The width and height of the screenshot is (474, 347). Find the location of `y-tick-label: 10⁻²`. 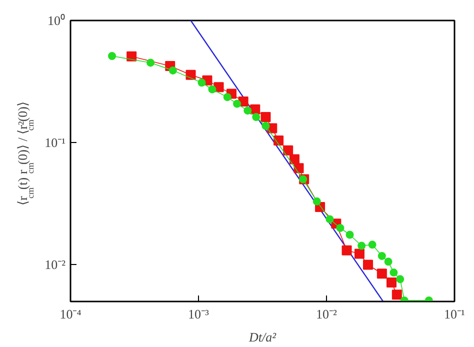

y-tick-label: 10⁻² is located at coordinates (55, 264).